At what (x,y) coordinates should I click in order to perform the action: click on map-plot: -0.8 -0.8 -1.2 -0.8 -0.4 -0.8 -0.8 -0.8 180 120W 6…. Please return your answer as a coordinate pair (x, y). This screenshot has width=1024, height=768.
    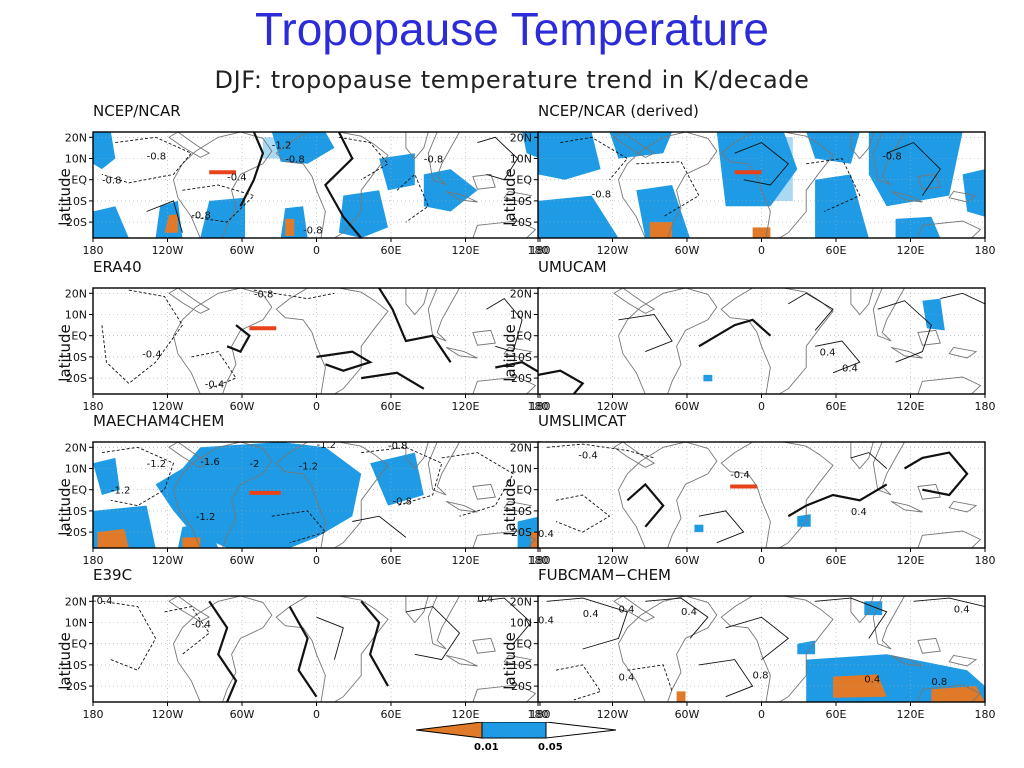
    Looking at the image, I should click on (308, 194).